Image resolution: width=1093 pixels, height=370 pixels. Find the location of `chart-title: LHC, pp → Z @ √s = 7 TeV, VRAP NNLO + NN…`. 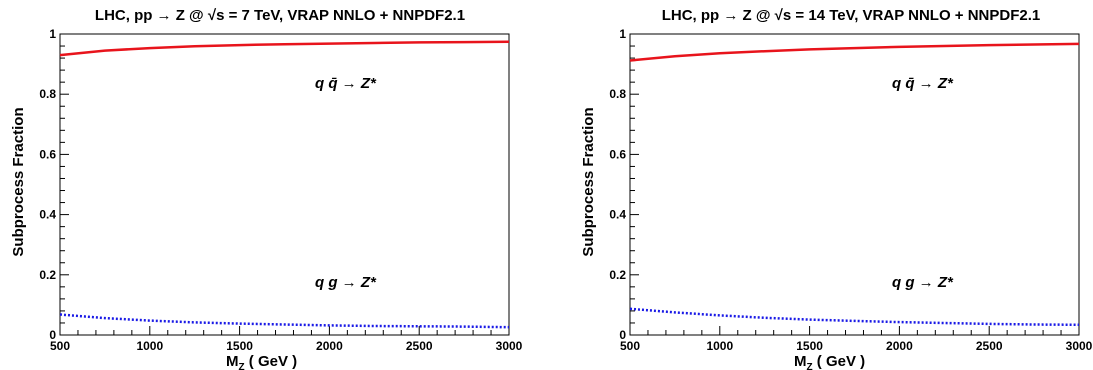

chart-title: LHC, pp → Z @ √s = 7 TeV, VRAP NNLO + NN… is located at coordinates (280, 15).